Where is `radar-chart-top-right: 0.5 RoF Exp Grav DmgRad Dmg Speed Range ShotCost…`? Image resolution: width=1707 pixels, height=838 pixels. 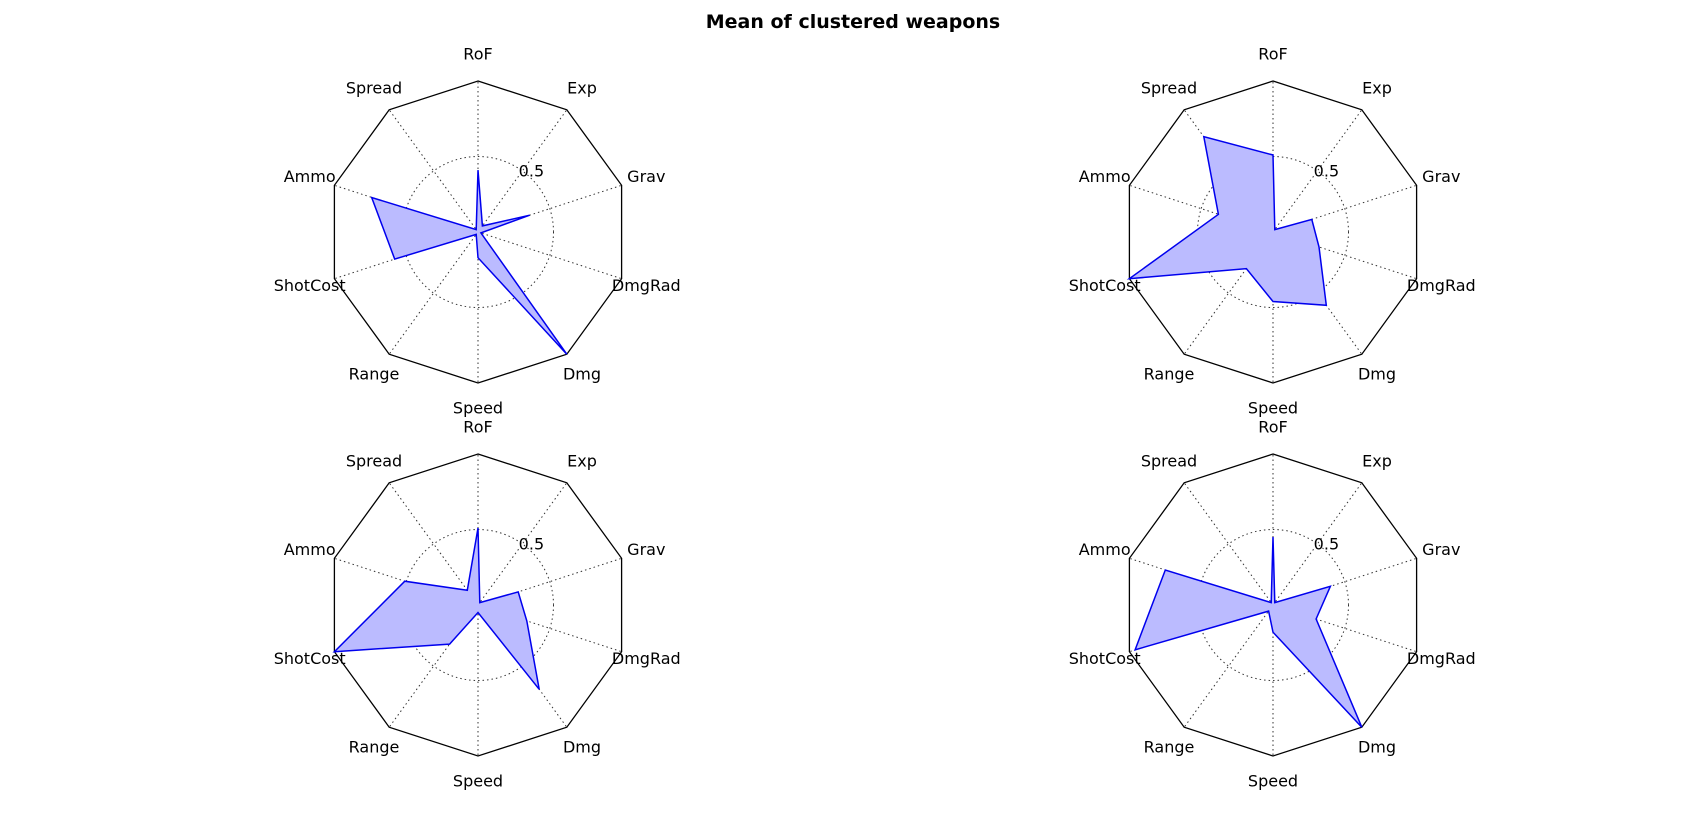 radar-chart-top-right: 0.5 RoF Exp Grav DmgRad Dmg Speed Range ShotCost… is located at coordinates (1272, 231).